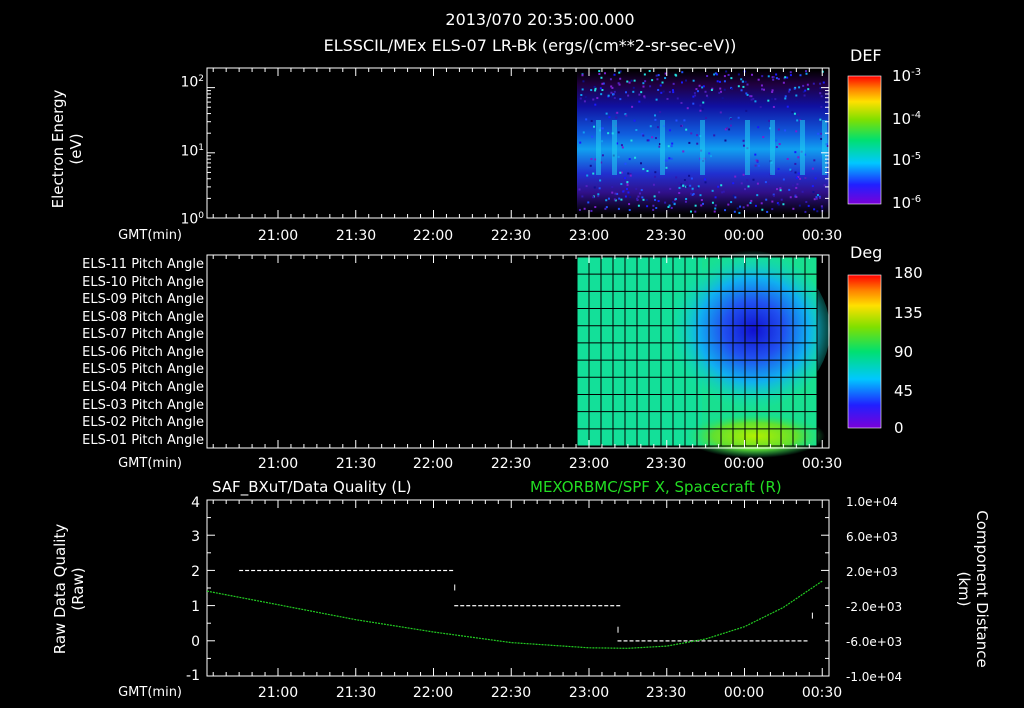 The height and width of the screenshot is (708, 1024). What do you see at coordinates (703, 142) in the screenshot?
I see `energy-spectrogram` at bounding box center [703, 142].